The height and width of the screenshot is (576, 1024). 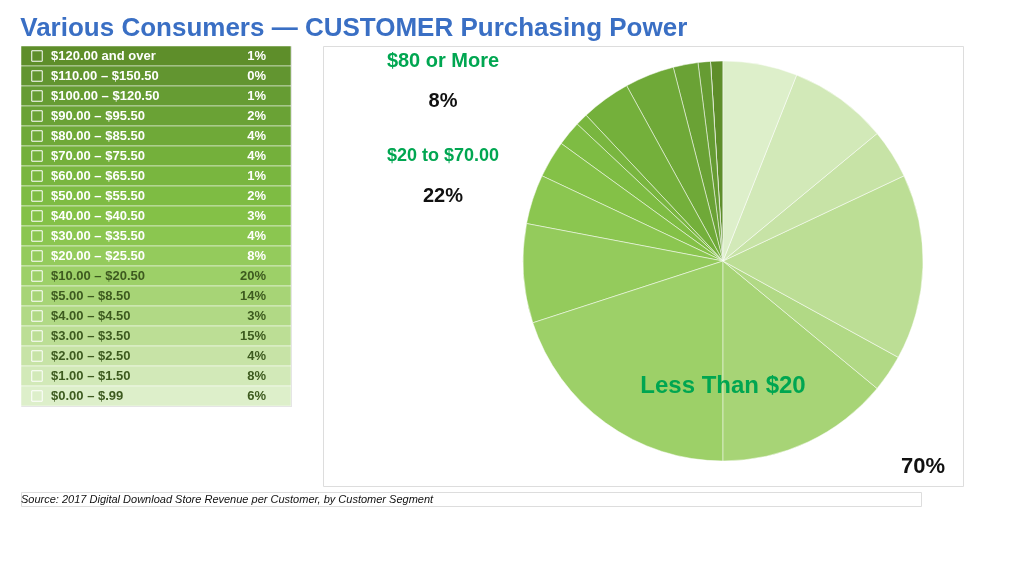 What do you see at coordinates (98, 195) in the screenshot?
I see `legend-label: $50.00 – $55.50` at bounding box center [98, 195].